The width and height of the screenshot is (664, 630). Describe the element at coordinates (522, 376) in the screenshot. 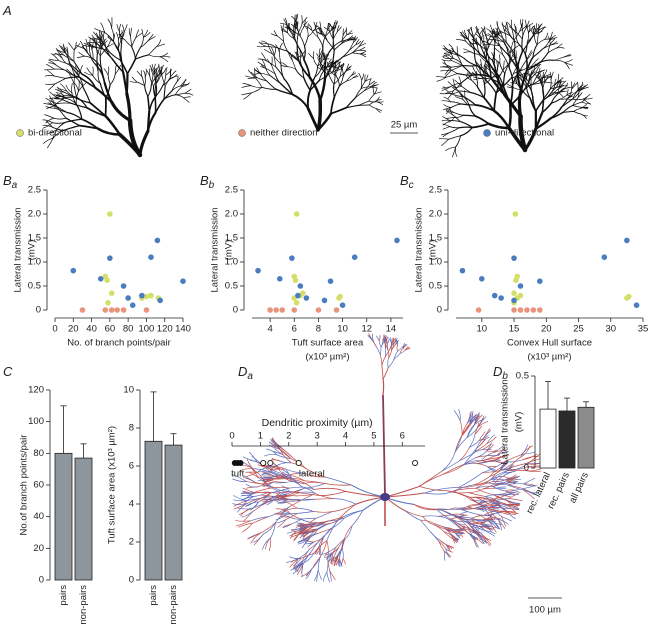

I see `y-tick-label: 0.5` at that location.